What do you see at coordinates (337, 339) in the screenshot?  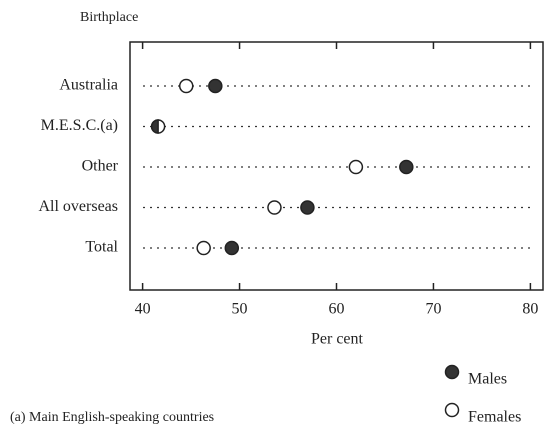 I see `x-axis-label: Per cent` at bounding box center [337, 339].